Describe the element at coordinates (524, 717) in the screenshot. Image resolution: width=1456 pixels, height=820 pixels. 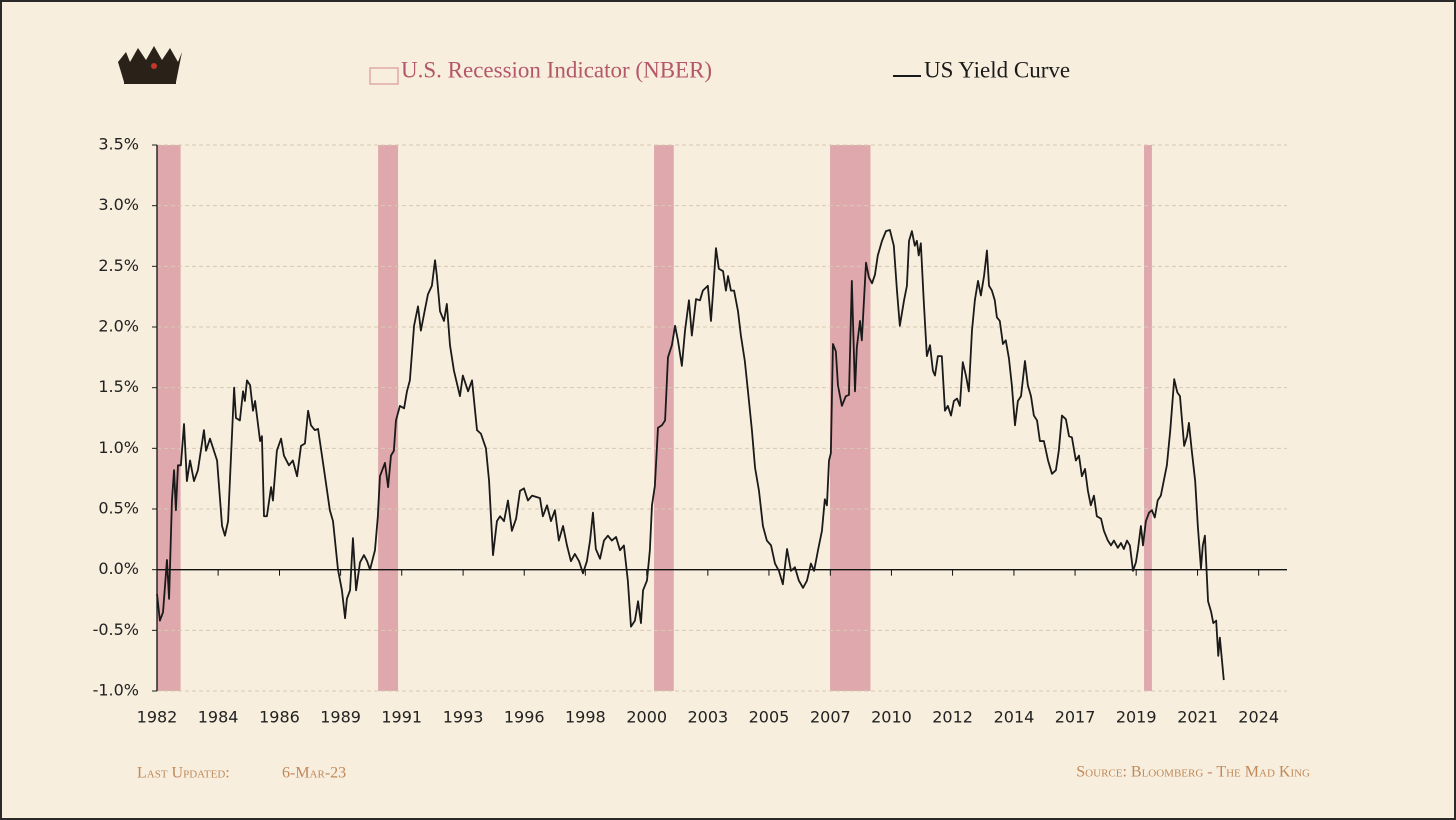
I see `x-tick-label: 1996` at that location.